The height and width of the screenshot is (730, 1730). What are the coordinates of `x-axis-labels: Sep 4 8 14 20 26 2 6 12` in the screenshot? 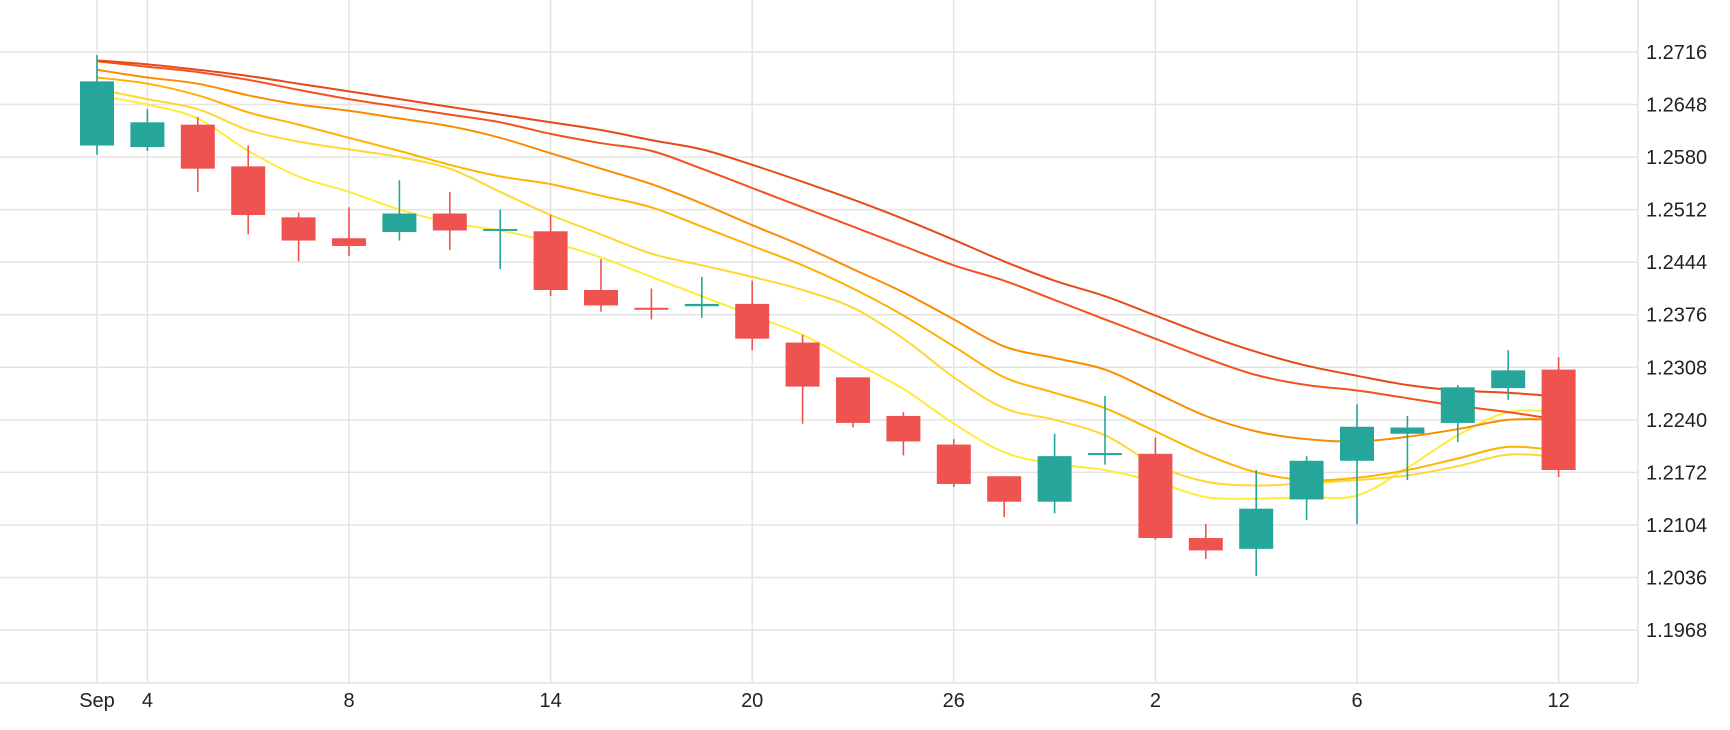 It's located at (824, 701).